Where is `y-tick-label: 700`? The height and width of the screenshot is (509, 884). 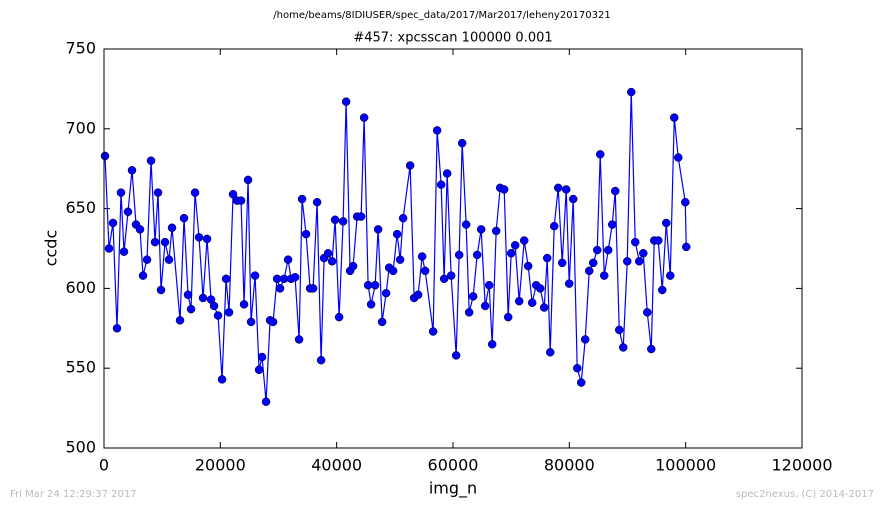 y-tick-label: 700 is located at coordinates (80, 127).